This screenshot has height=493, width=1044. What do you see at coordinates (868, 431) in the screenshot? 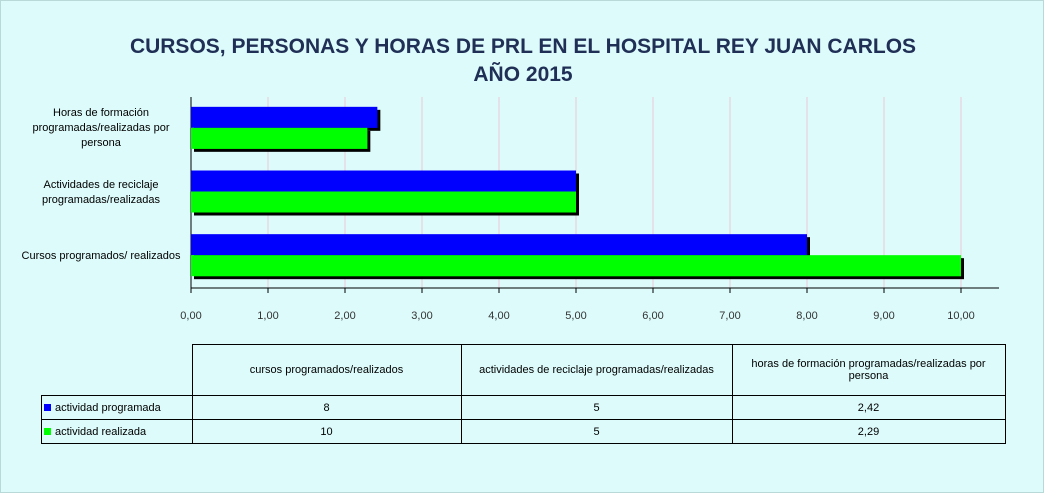
I see `table-value: 2,29` at bounding box center [868, 431].